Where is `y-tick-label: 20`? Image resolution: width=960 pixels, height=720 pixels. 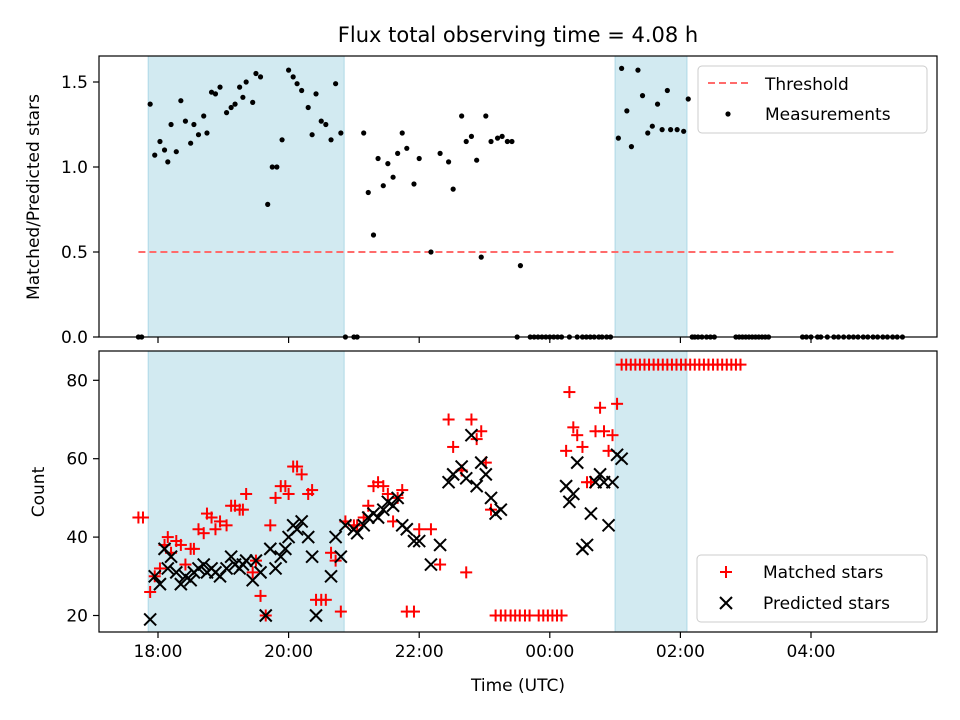 y-tick-label: 20 is located at coordinates (77, 617).